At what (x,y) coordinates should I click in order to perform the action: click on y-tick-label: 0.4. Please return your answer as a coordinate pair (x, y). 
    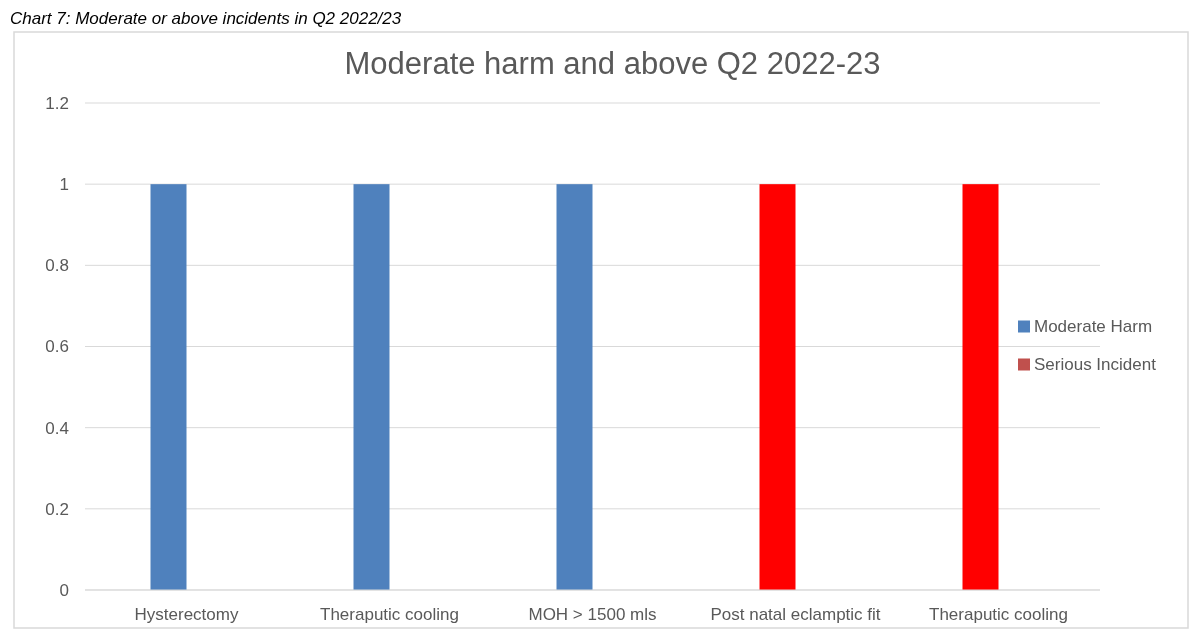
    Looking at the image, I should click on (57, 428).